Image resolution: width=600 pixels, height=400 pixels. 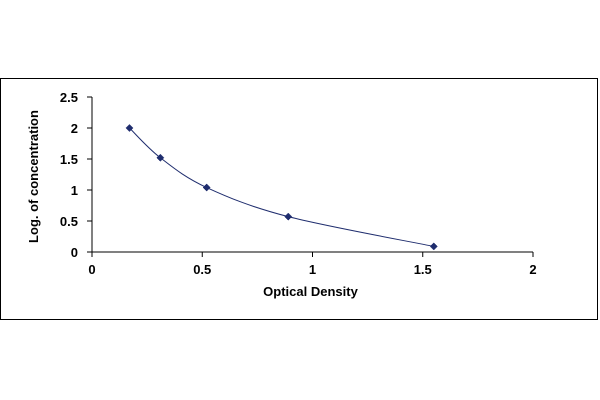 What do you see at coordinates (74, 128) in the screenshot?
I see `y-tick-label: 2` at bounding box center [74, 128].